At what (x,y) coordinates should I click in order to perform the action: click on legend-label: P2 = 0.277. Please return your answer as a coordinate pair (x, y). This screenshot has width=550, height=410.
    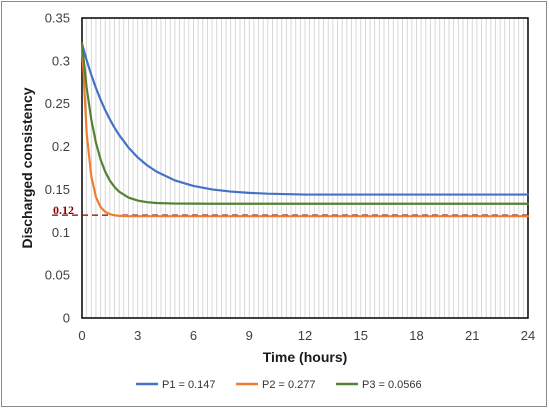
    Looking at the image, I should click on (289, 385).